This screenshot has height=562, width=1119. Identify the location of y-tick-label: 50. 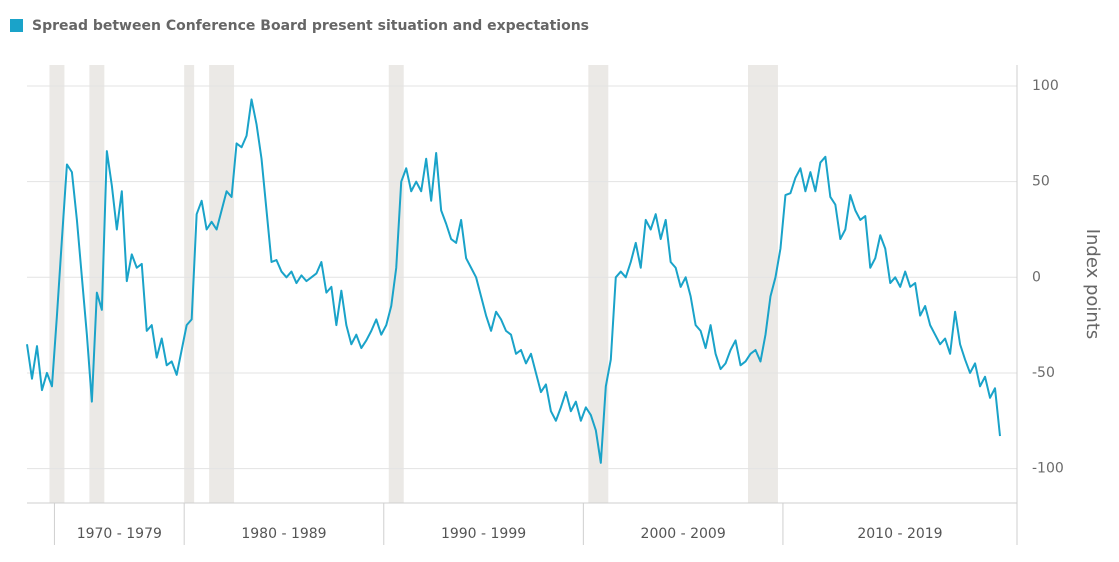
(1041, 182).